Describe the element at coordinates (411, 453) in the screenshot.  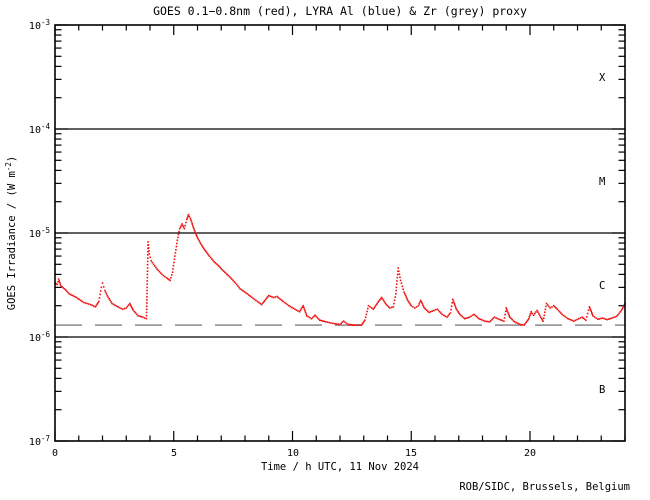
I see `x-tick-label: 15` at that location.